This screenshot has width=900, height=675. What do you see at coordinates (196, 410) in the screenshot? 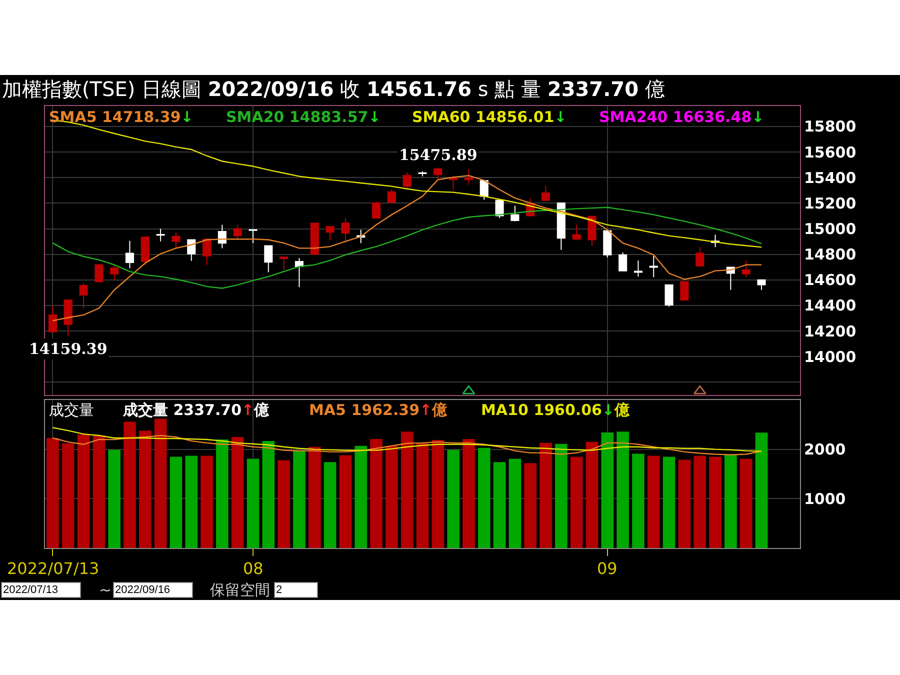
I see `series-label: 成交量 2337.70↑億` at bounding box center [196, 410].